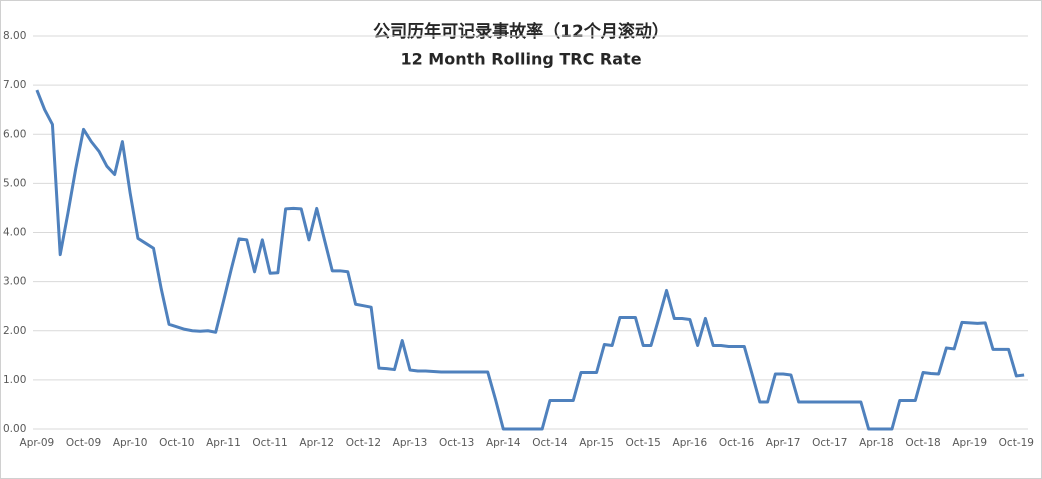  Describe the element at coordinates (520, 59) in the screenshot. I see `chart-subtitle: 12 Month Rolling TRC Rate` at that location.